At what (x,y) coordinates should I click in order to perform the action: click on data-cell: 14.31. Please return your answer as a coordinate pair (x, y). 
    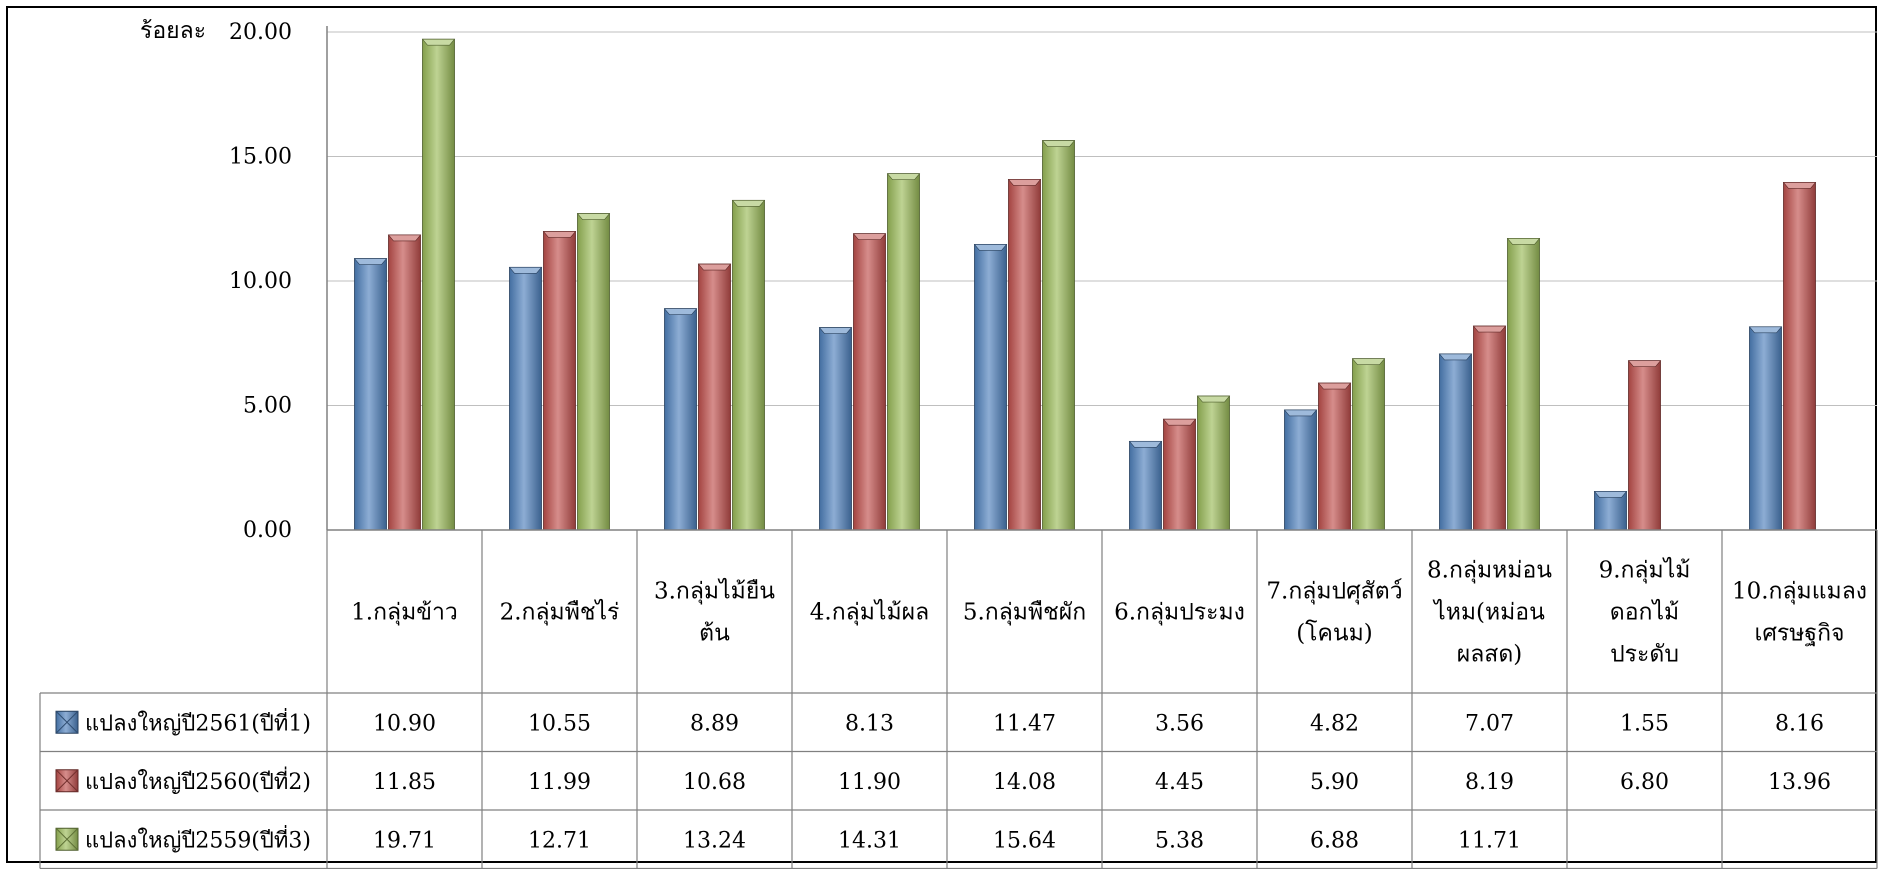
    Looking at the image, I should click on (869, 840).